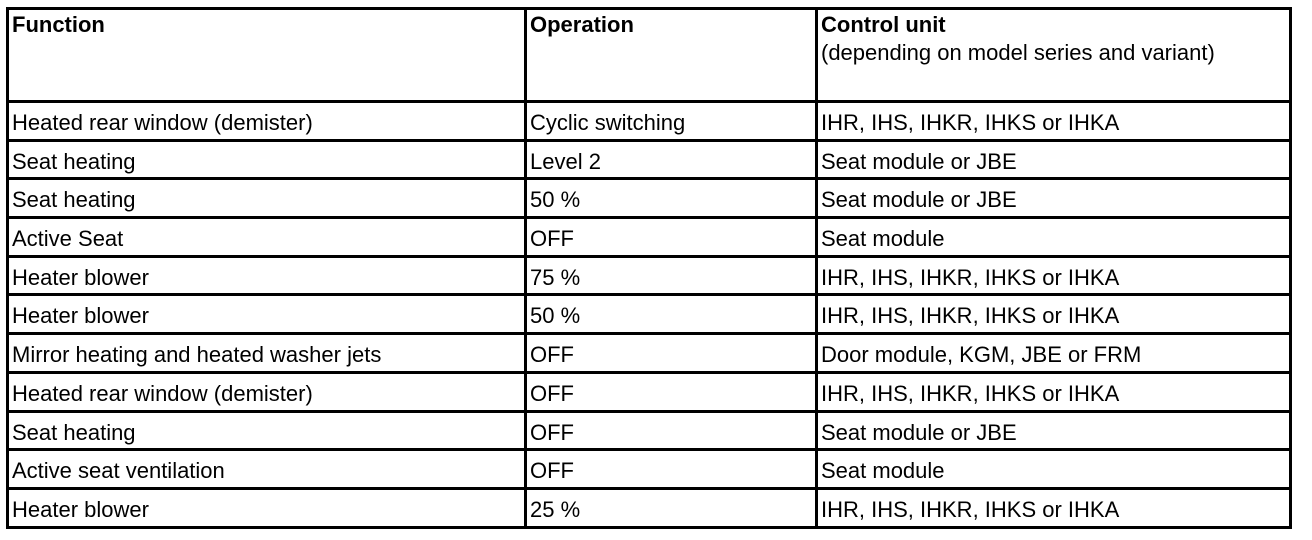 The image size is (1312, 540). What do you see at coordinates (671, 121) in the screenshot?
I see `cell-operation: Cyclic switching` at bounding box center [671, 121].